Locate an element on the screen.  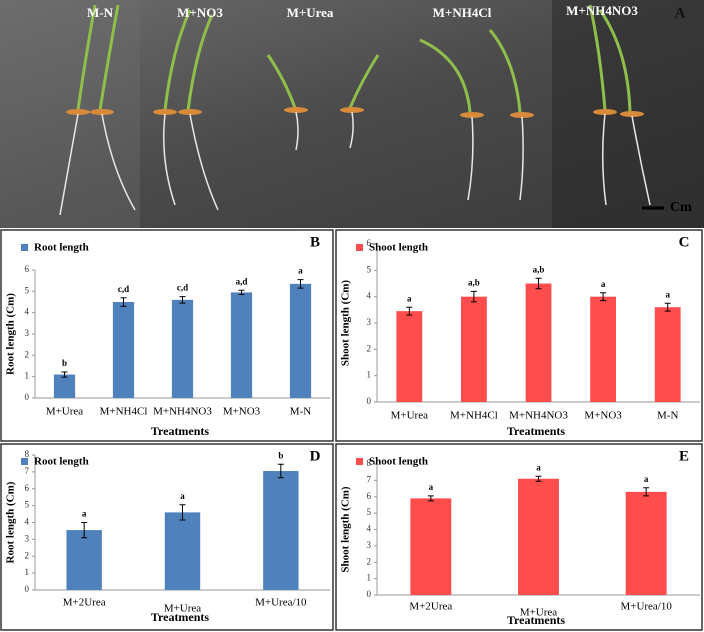
treatment-label: M+Urea is located at coordinates (310, 12).